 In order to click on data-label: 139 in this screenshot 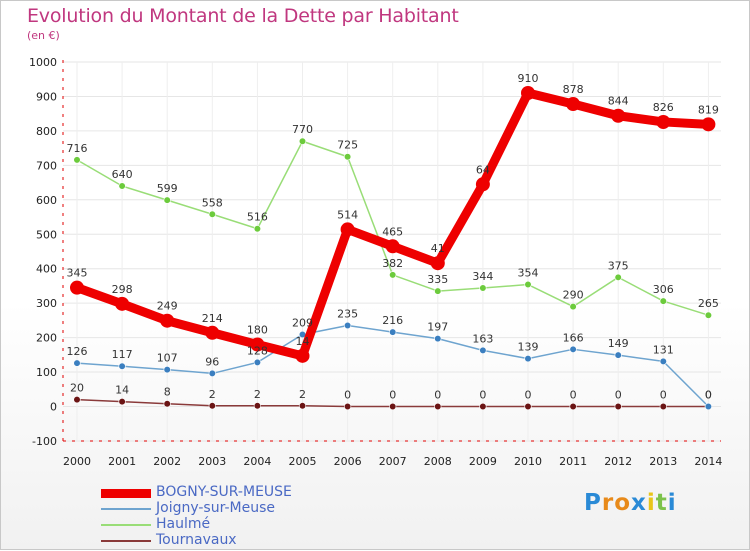, I will do `click(528, 347)`.